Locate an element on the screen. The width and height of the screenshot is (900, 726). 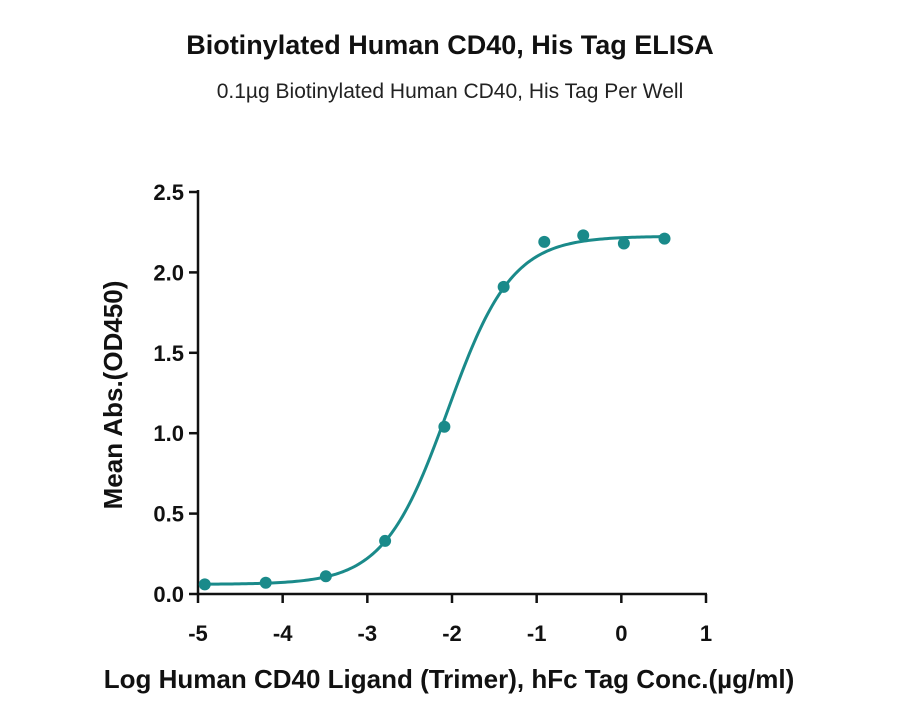
x-tick-label: 1 is located at coordinates (706, 633).